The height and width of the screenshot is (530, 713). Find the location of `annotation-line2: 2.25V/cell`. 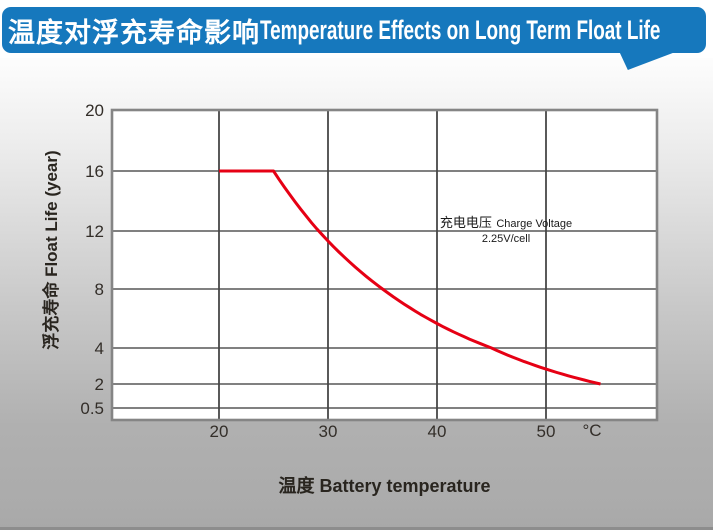

annotation-line2: 2.25V/cell is located at coordinates (506, 239).